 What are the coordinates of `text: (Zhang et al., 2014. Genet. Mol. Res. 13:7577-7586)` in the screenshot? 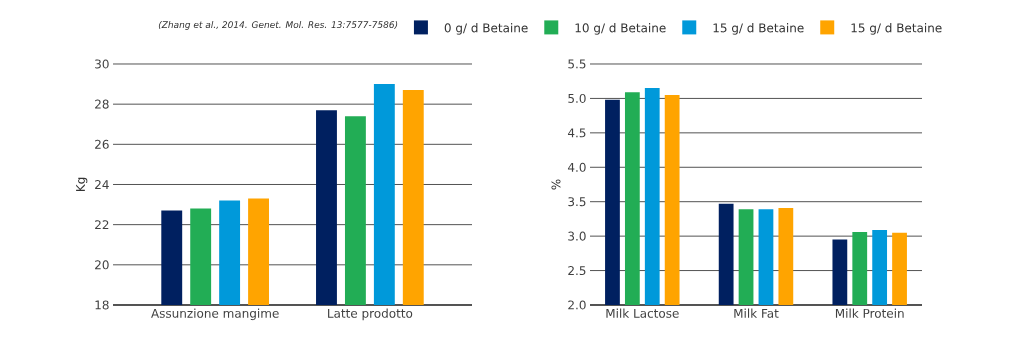 It's located at (278, 25).